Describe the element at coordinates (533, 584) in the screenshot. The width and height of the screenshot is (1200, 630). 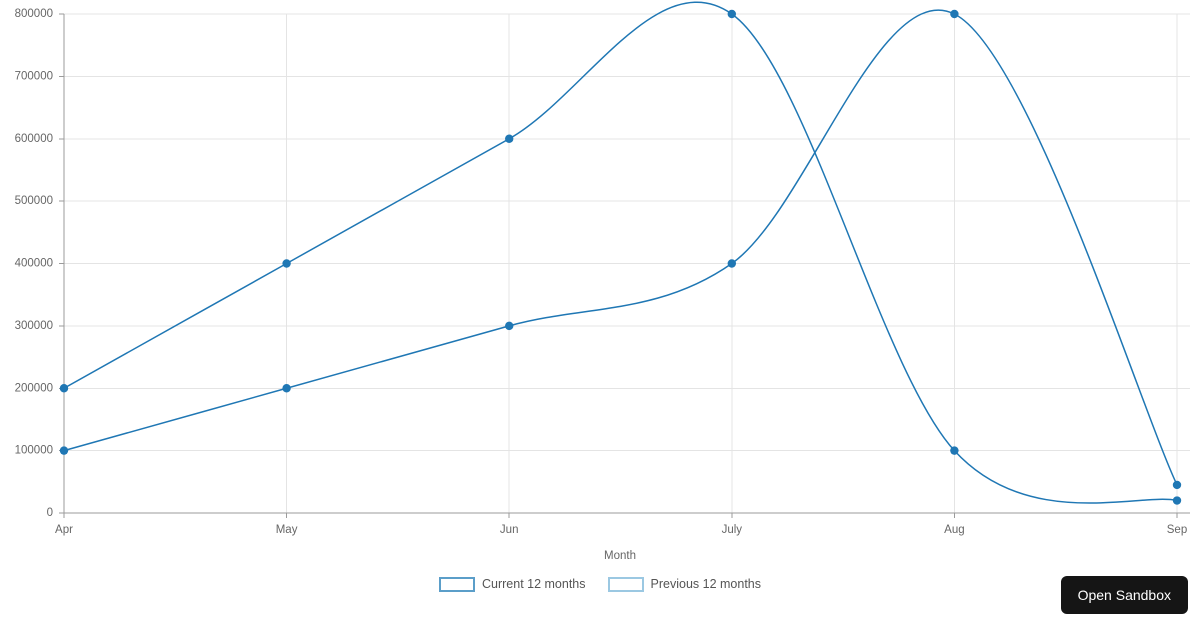
I see `legend-label-current: Current 12 months` at that location.